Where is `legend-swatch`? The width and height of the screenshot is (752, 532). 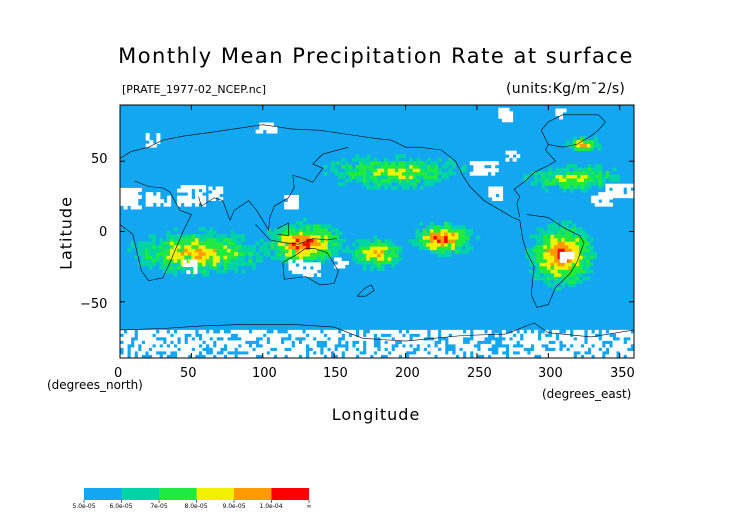 legend-swatch is located at coordinates (140, 494).